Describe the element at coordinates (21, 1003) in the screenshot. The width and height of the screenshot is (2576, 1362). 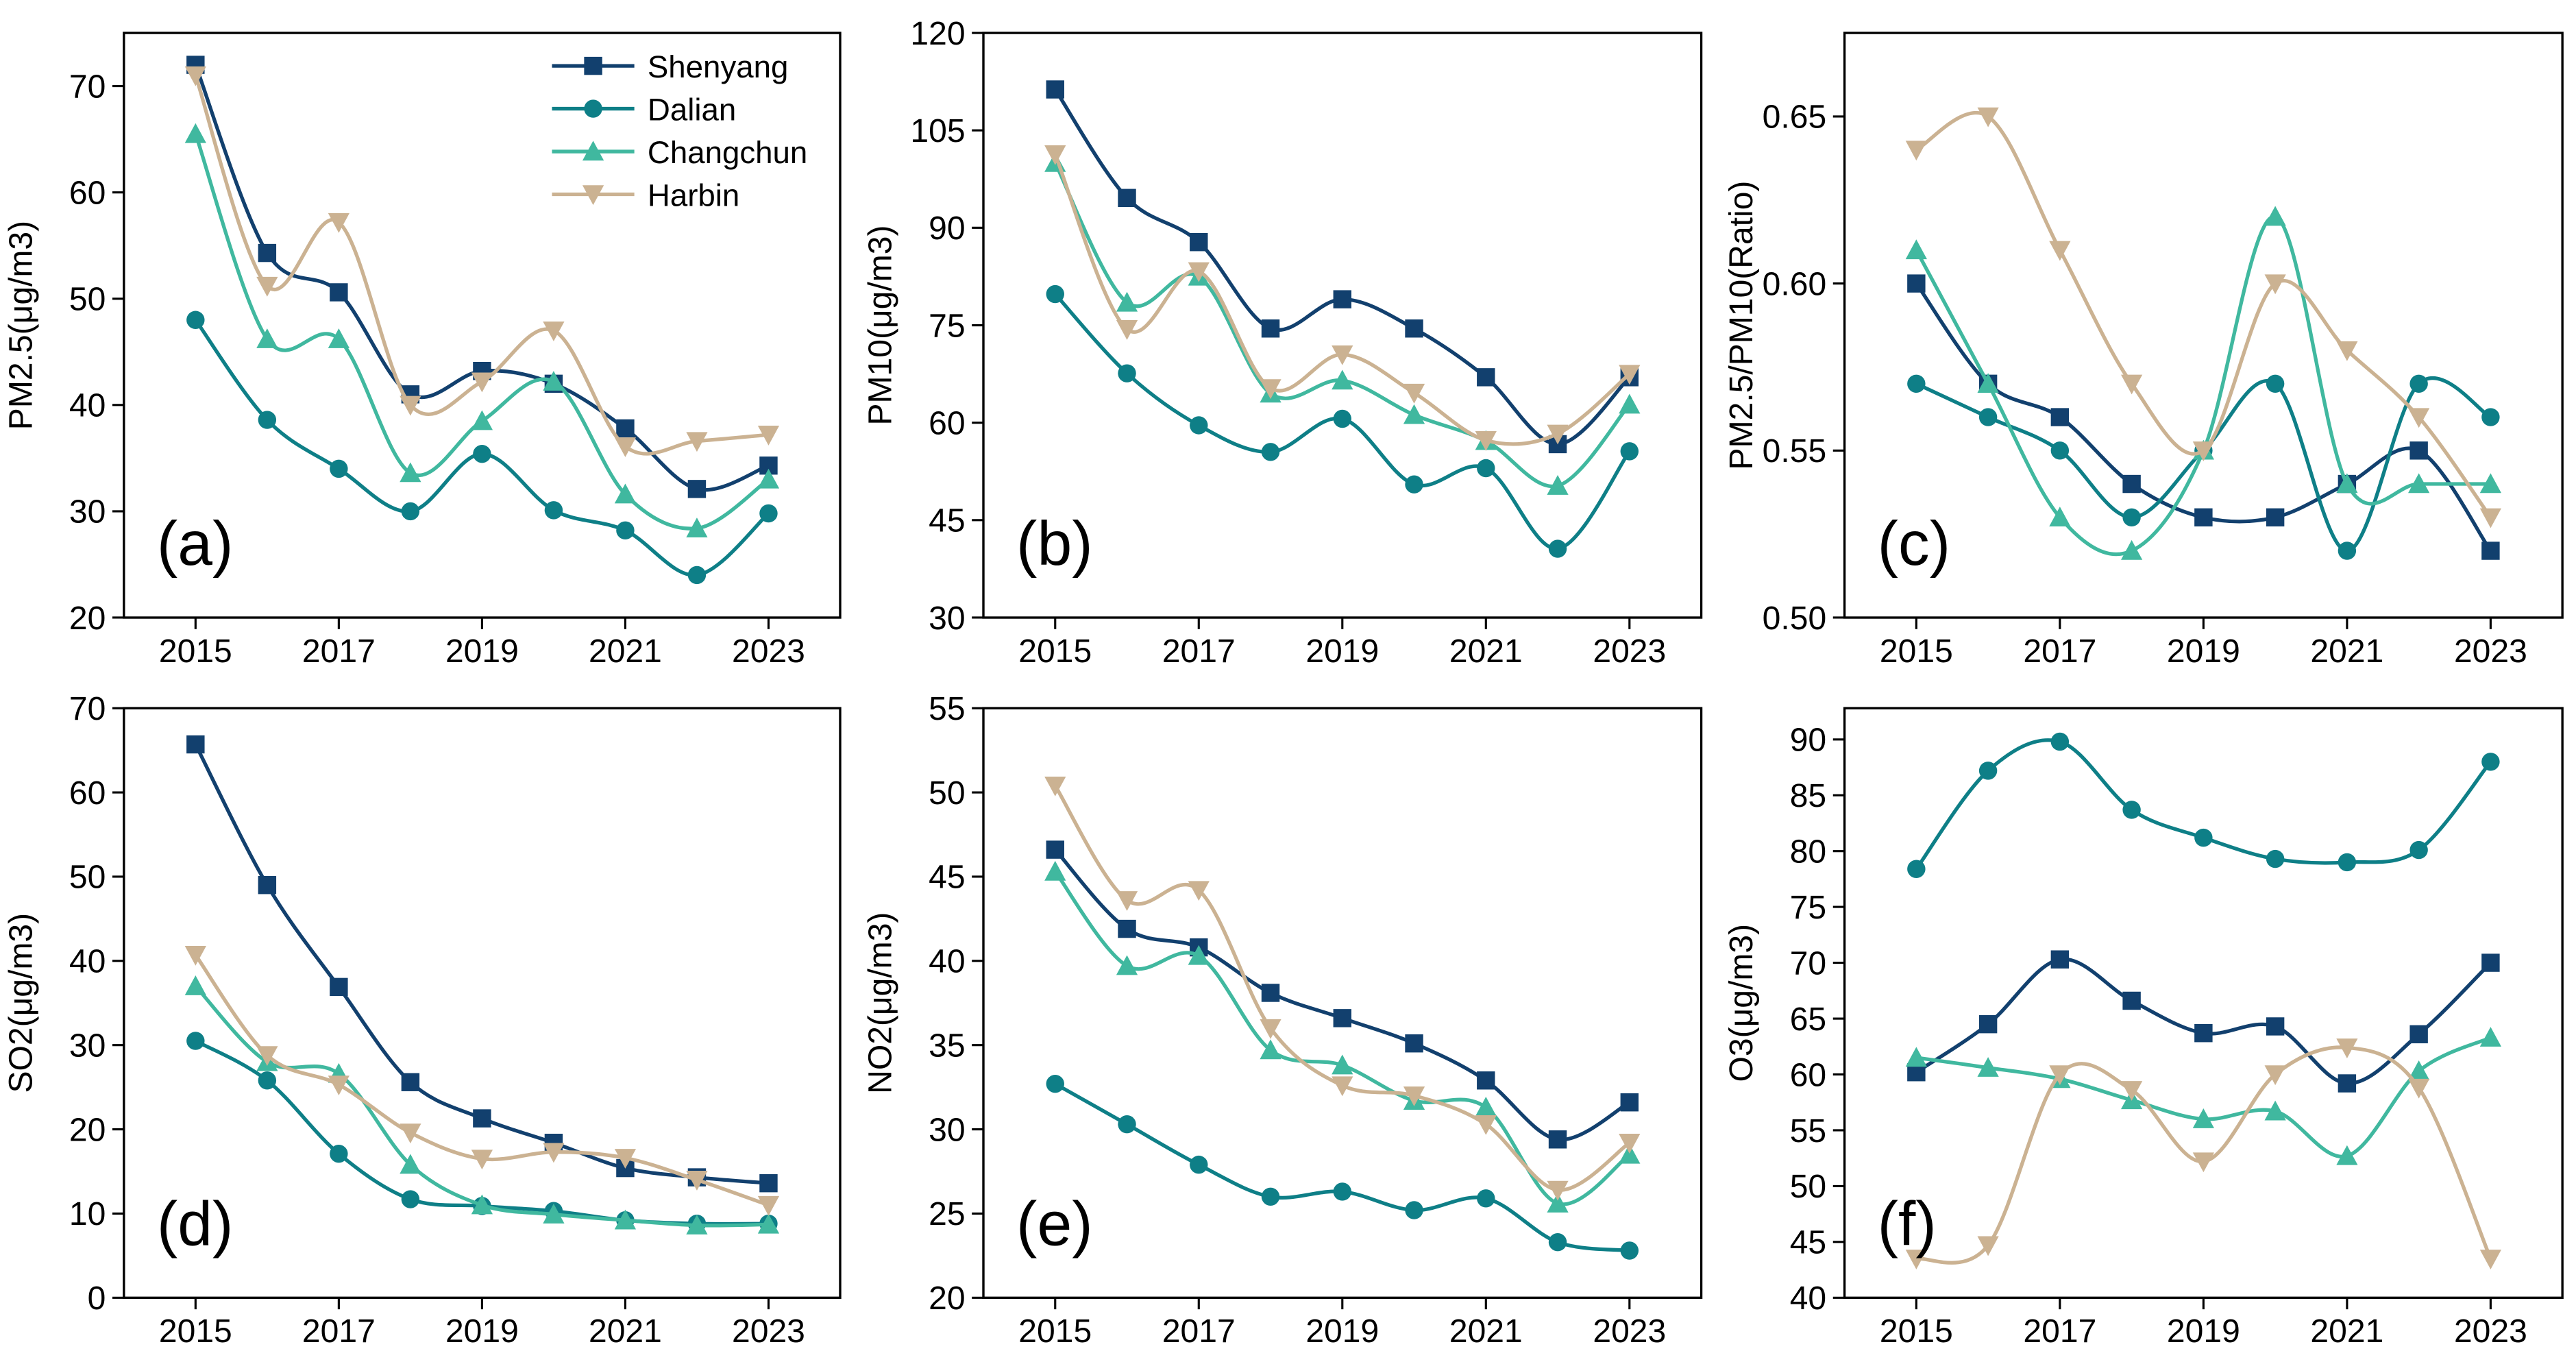
I see `y-axis-label: SO2(μg/m3)` at that location.